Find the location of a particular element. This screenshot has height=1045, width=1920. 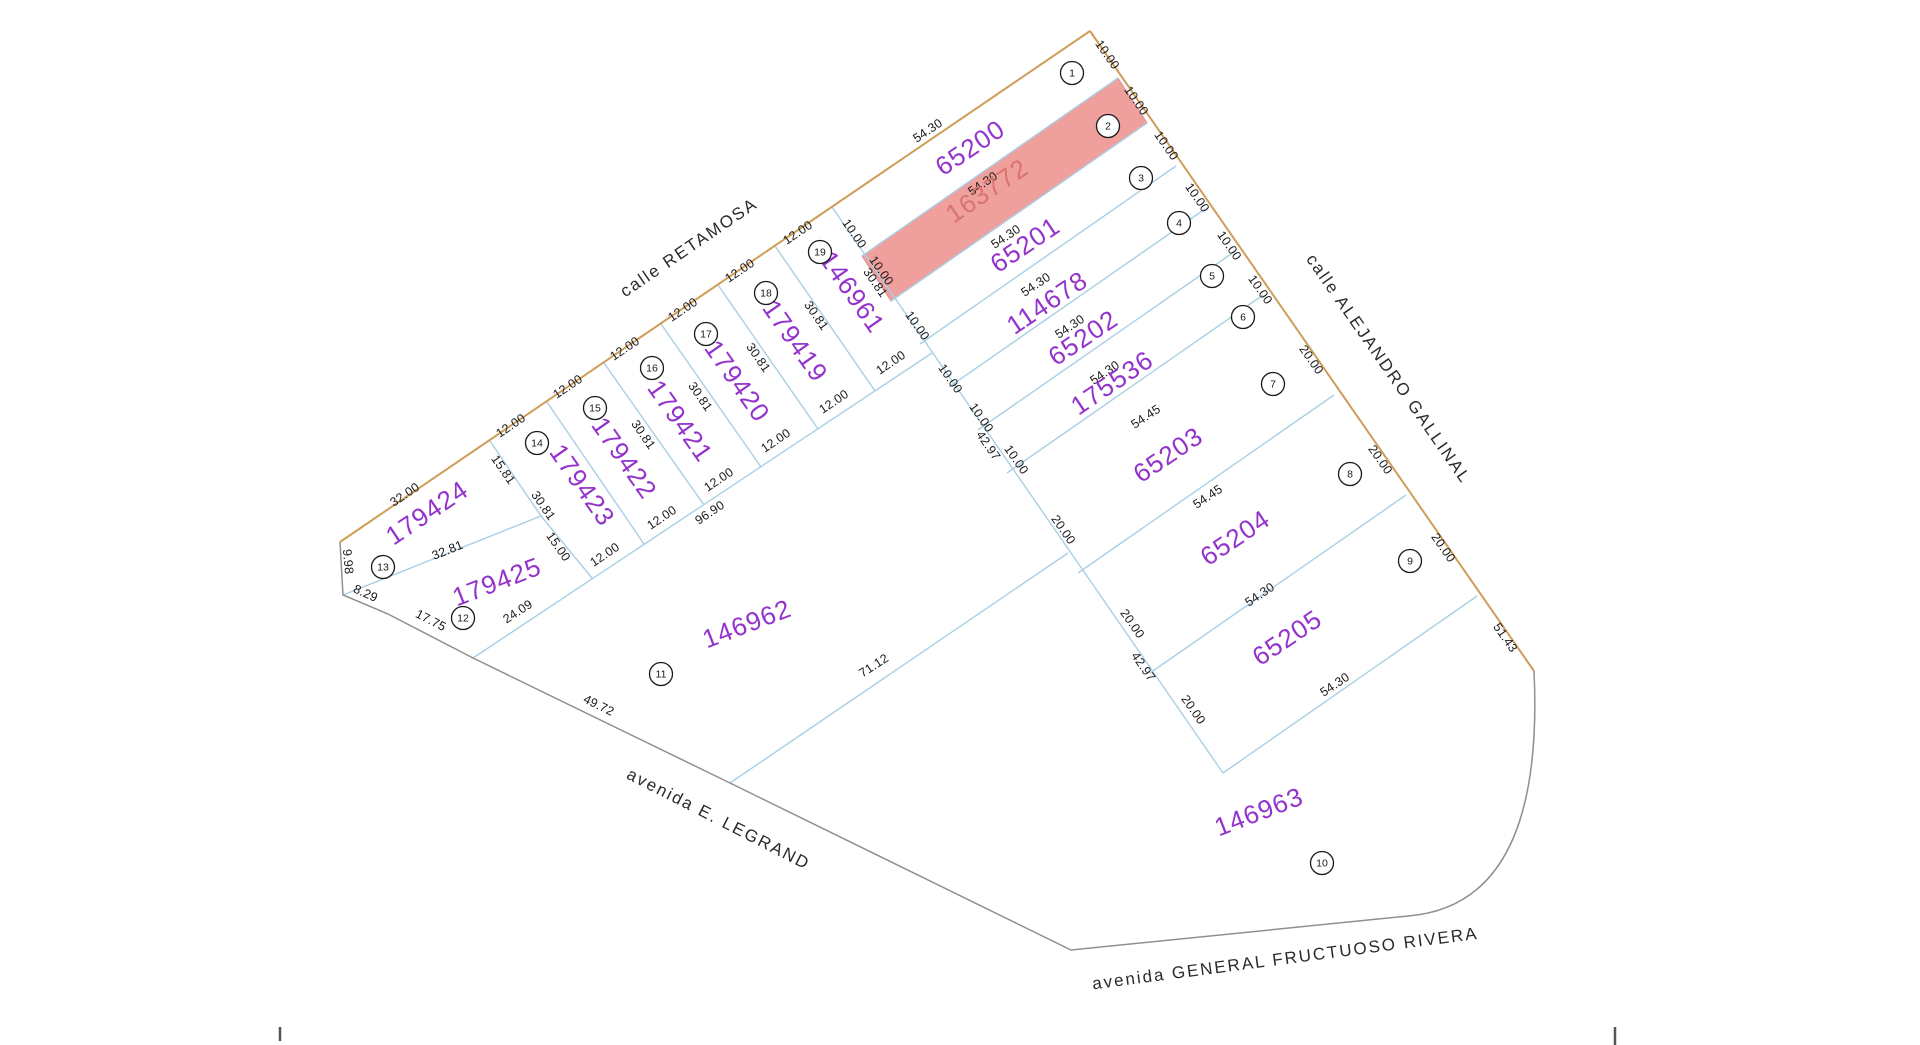

lot-marker-number: 13 is located at coordinates (383, 568).